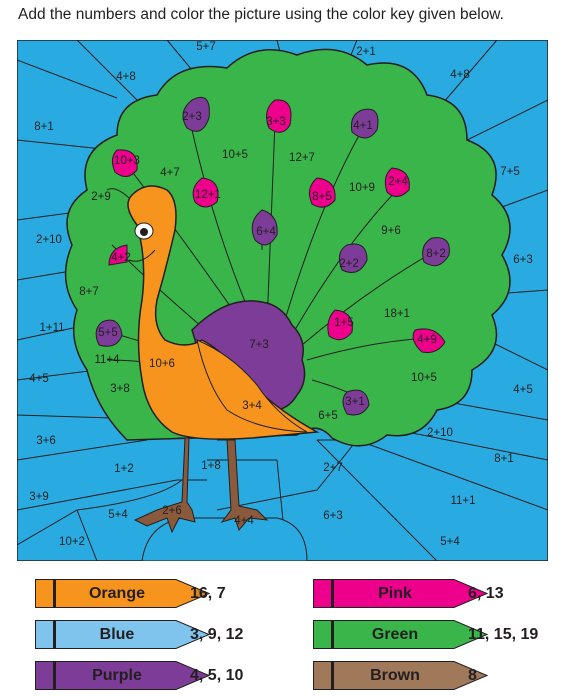 The width and height of the screenshot is (565, 696). Describe the element at coordinates (333, 468) in the screenshot. I see `equation-blue-15: 2+7` at that location.